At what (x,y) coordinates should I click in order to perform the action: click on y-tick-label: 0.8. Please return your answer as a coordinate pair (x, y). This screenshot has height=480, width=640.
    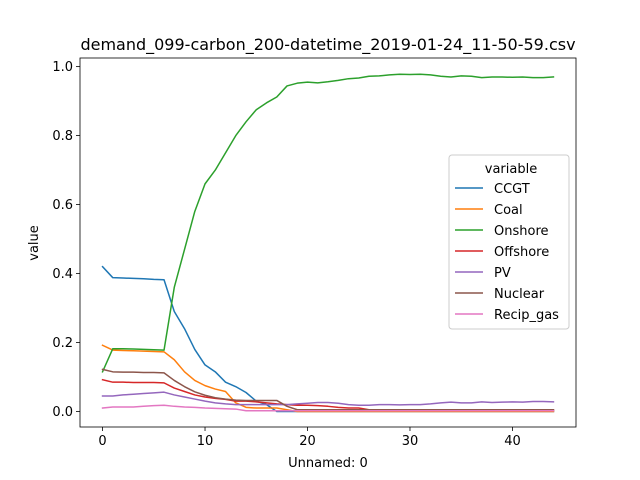
    Looking at the image, I should click on (62, 136).